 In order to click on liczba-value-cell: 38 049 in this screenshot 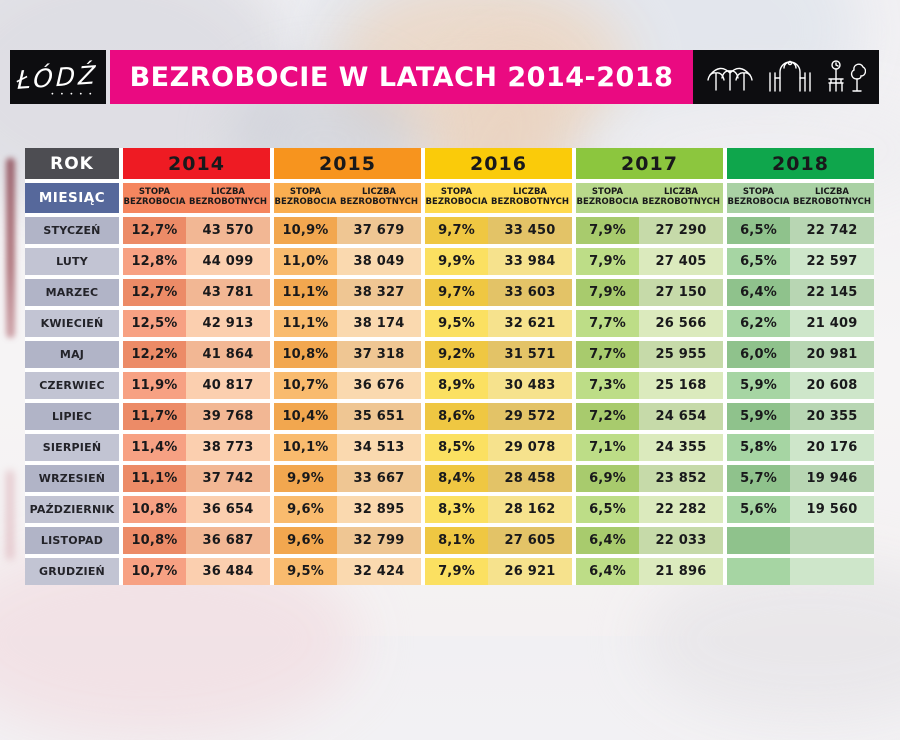, I will do `click(379, 261)`.